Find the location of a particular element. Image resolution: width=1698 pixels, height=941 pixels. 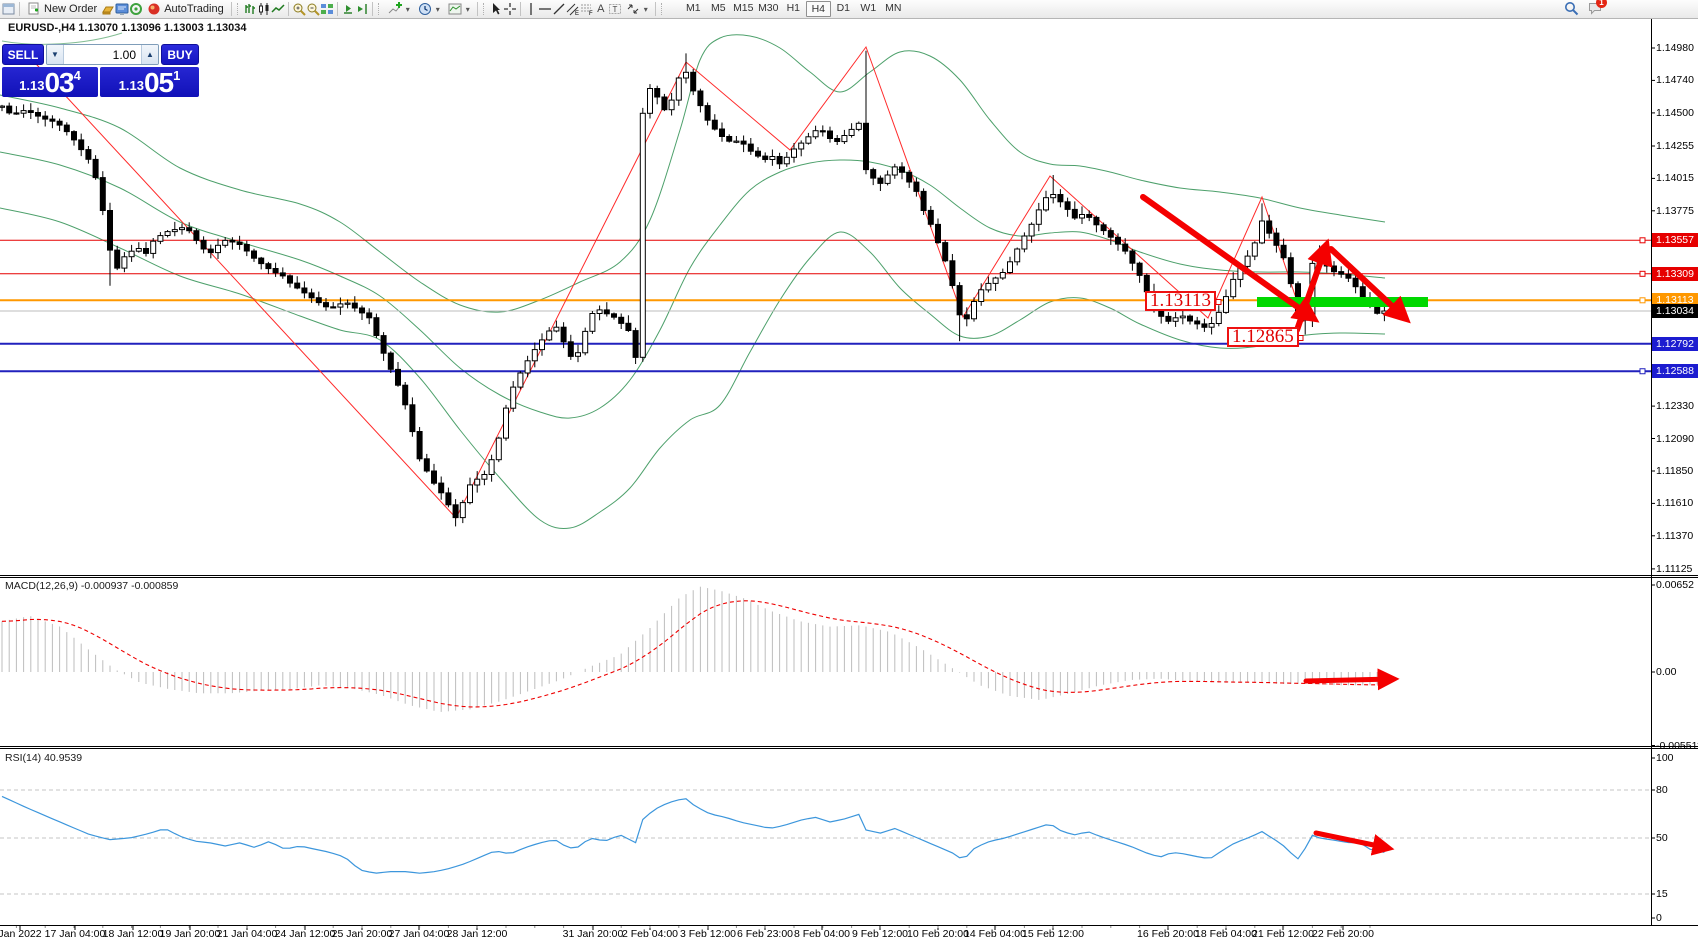

label-icon: T is located at coordinates (615, 9).